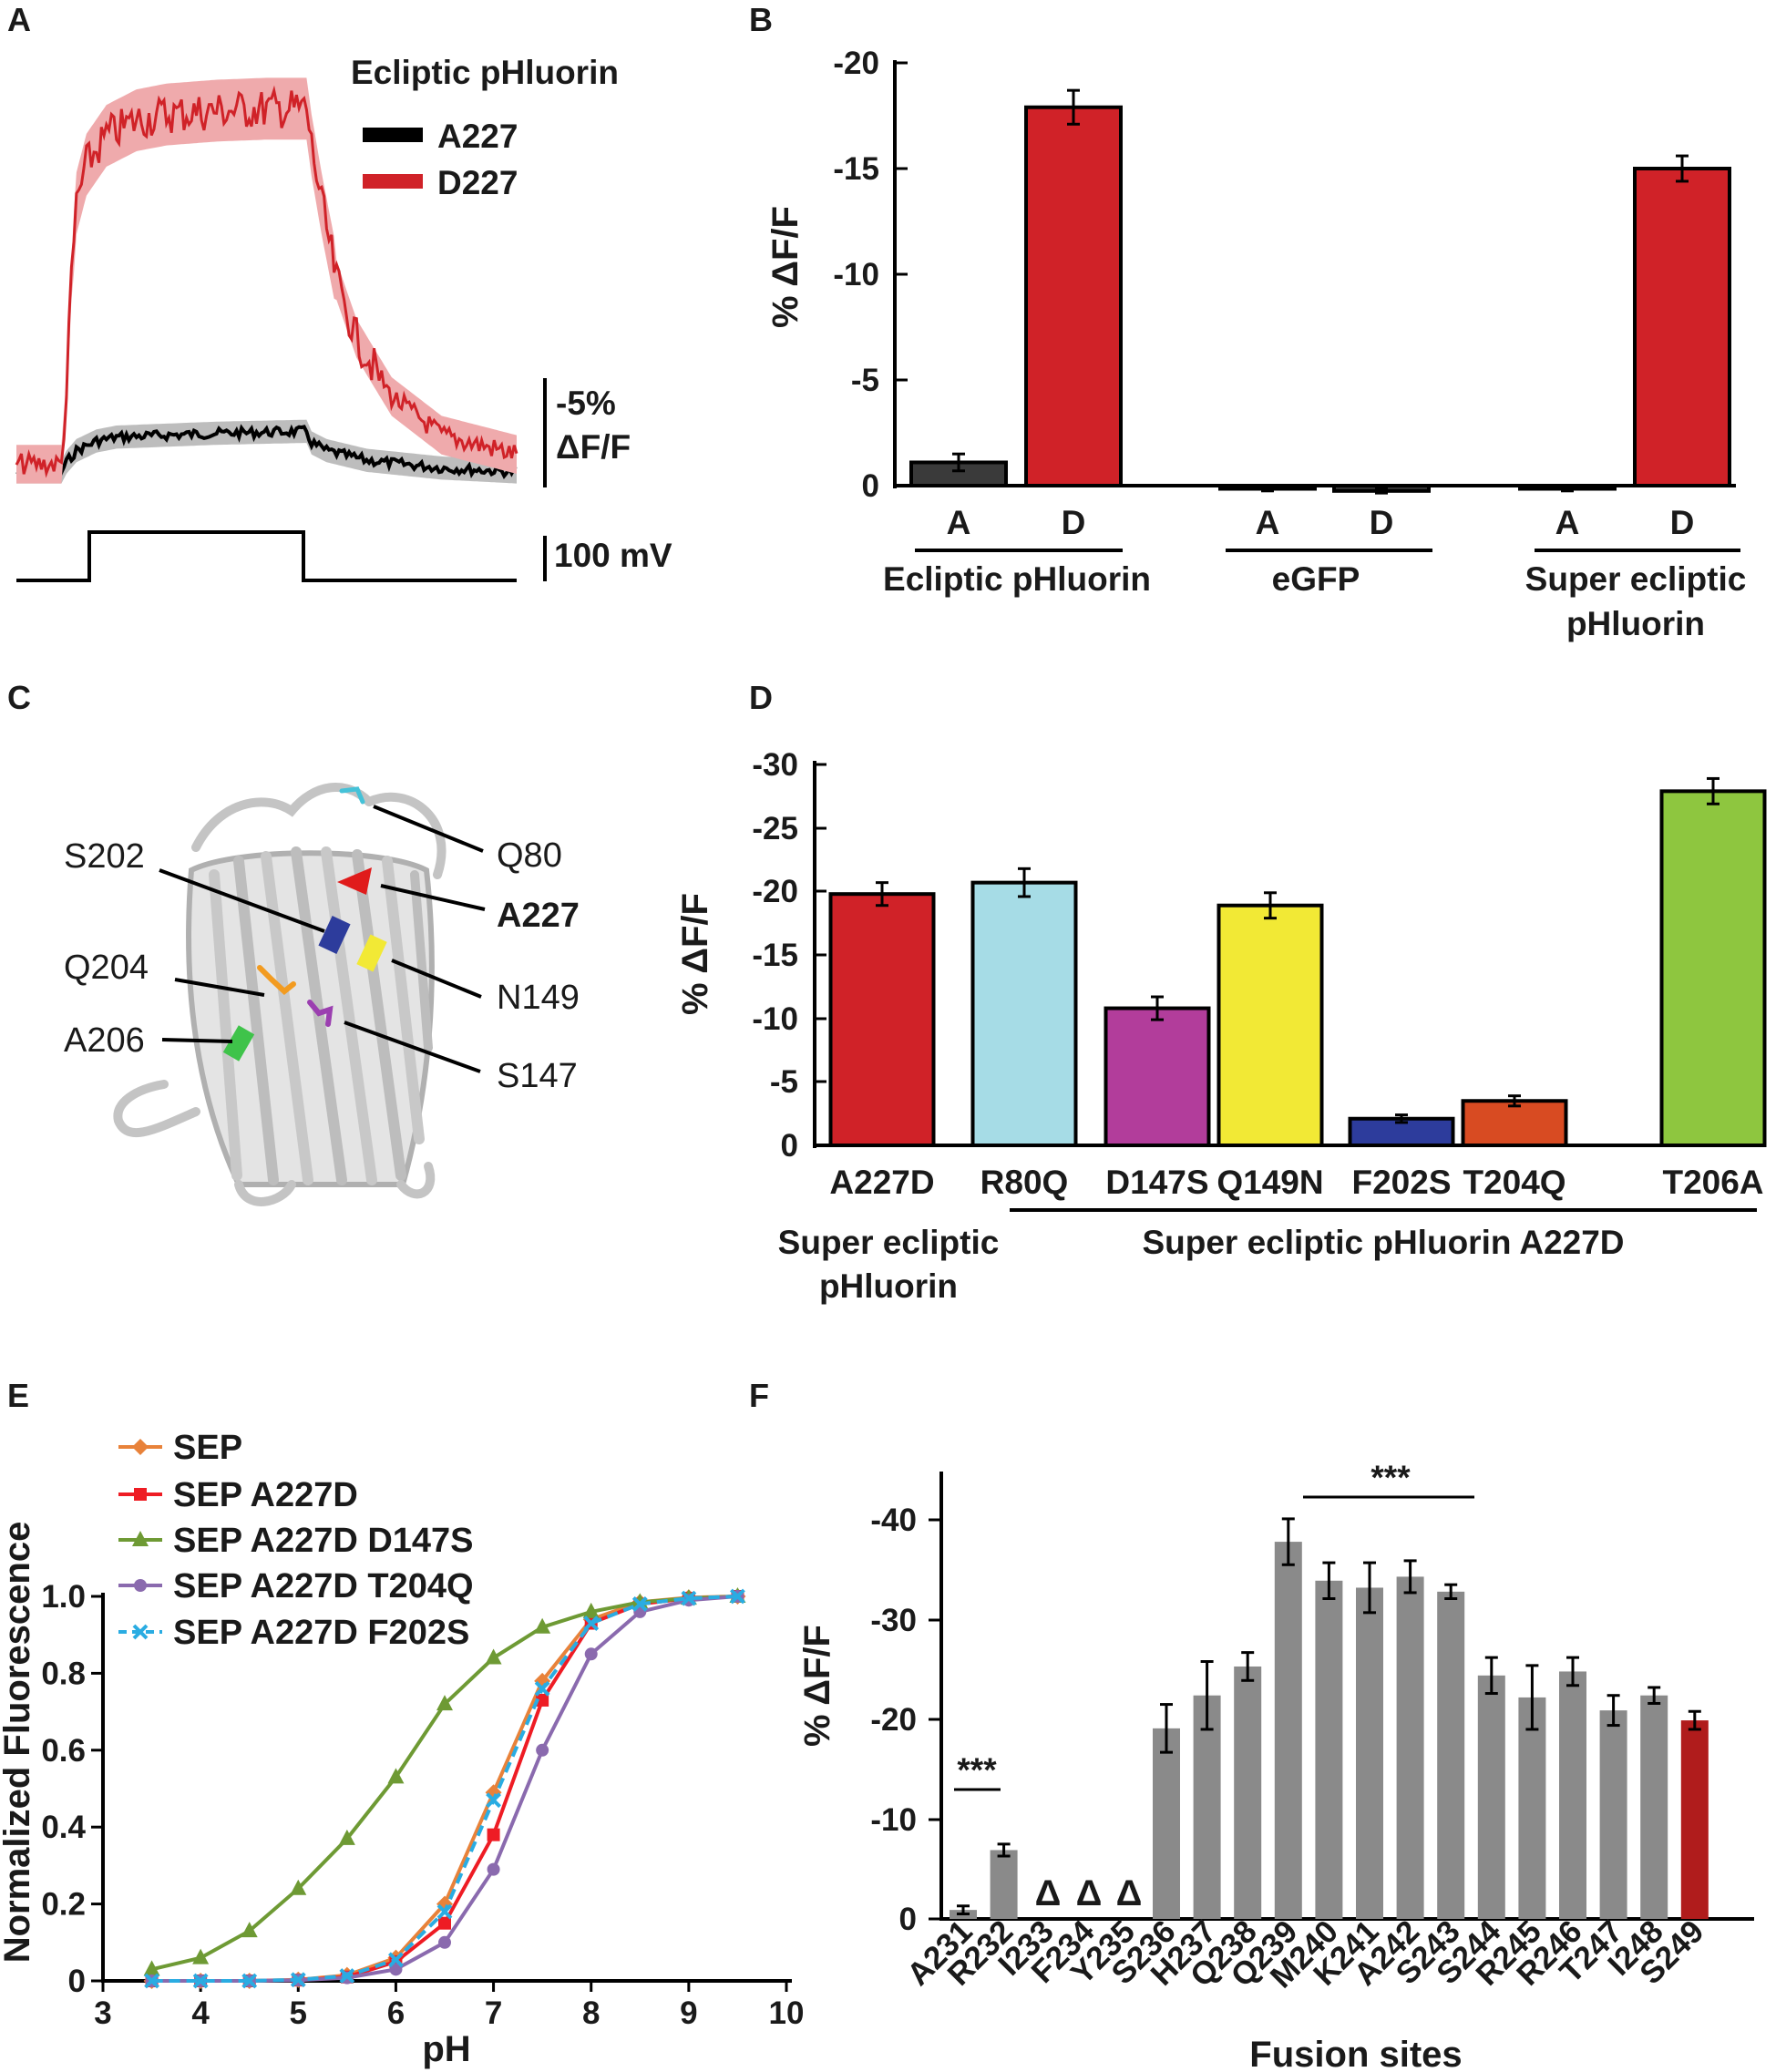 Image resolution: width=1776 pixels, height=2072 pixels. What do you see at coordinates (613, 555) in the screenshot?
I see `voltage-scale-label: 100 mV` at bounding box center [613, 555].